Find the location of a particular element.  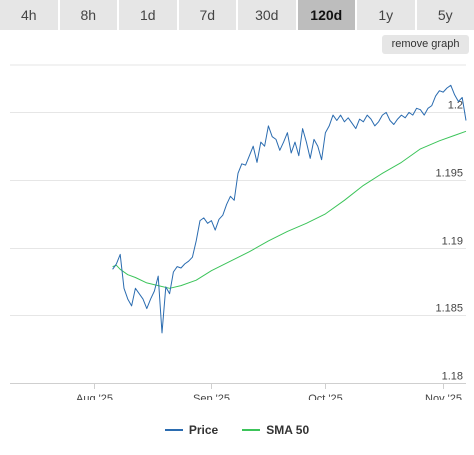

tab-120d: 120d is located at coordinates (327, 15).